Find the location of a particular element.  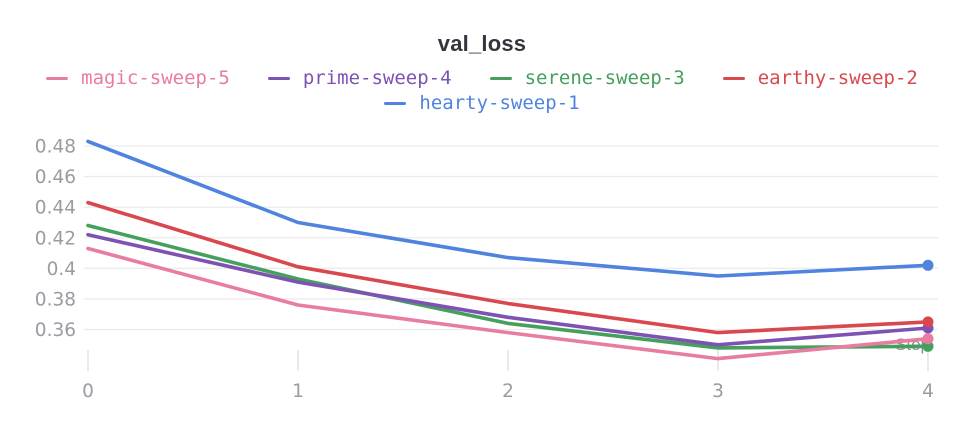

y-tick-label: 0.36 is located at coordinates (55, 330).